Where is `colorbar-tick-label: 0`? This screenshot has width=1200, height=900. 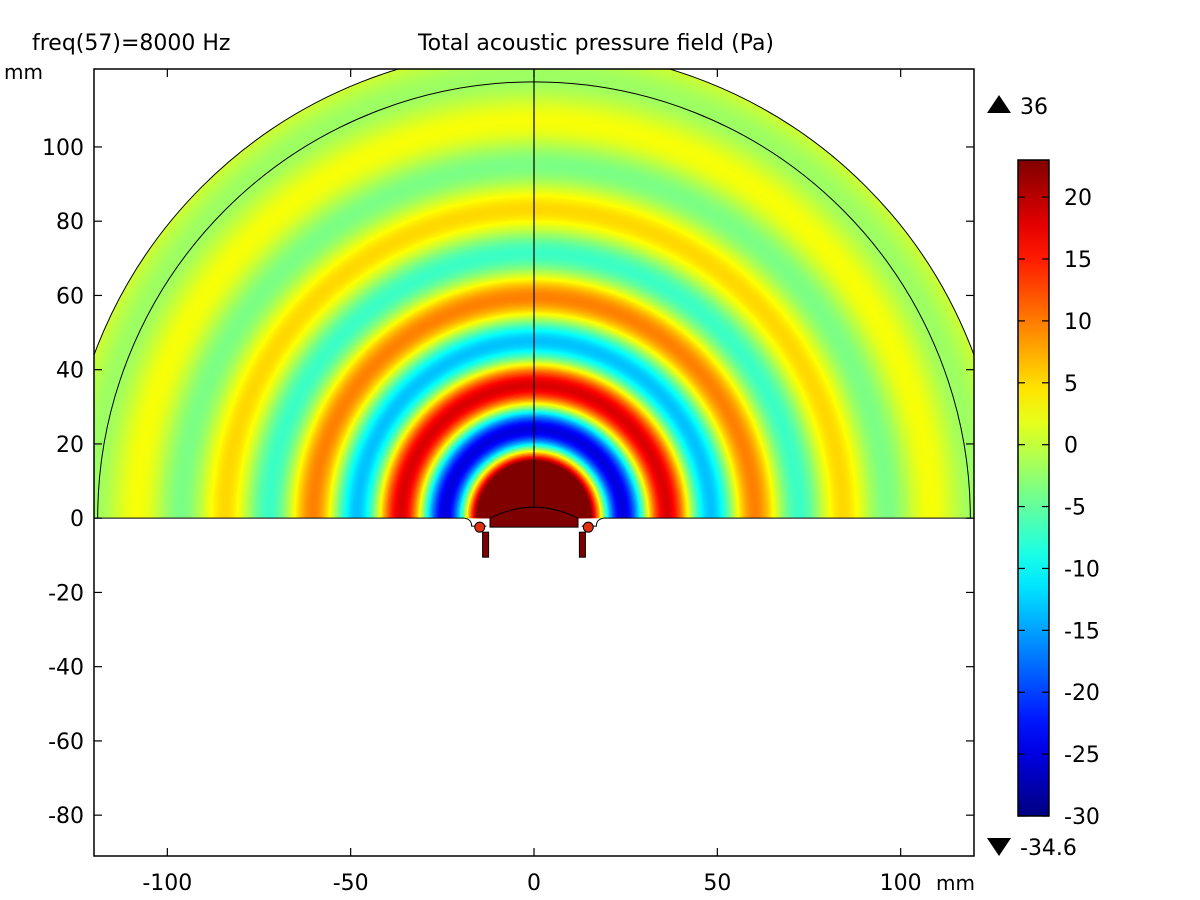
colorbar-tick-label: 0 is located at coordinates (1071, 446).